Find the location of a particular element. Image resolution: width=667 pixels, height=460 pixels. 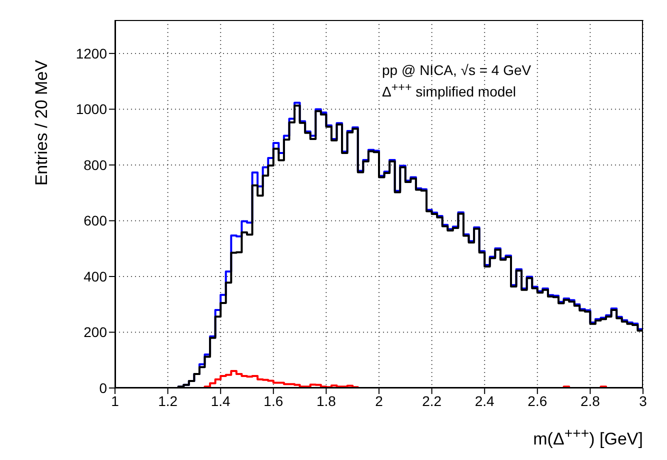

x-tick-label: 3 is located at coordinates (643, 400).